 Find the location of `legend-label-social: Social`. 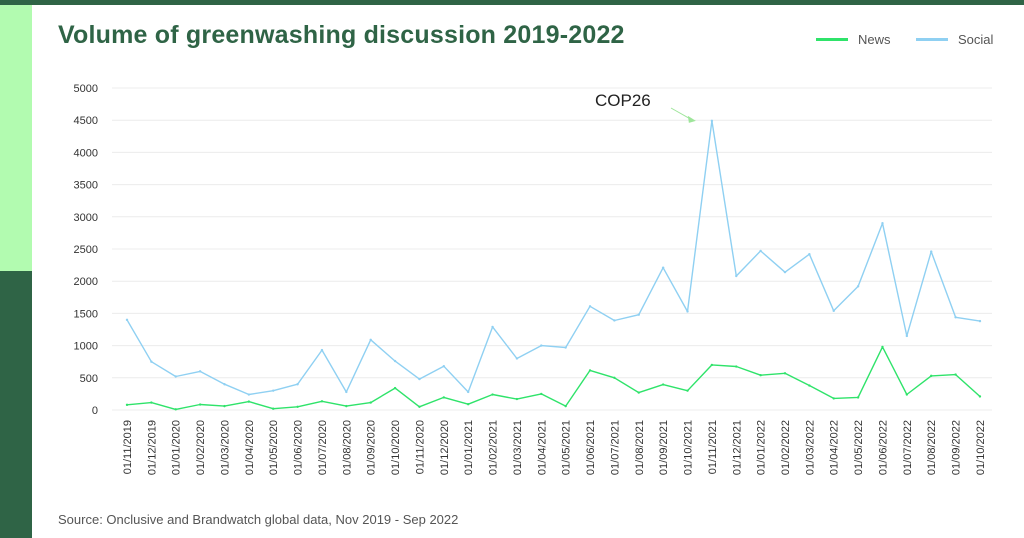

legend-label-social: Social is located at coordinates (976, 39).